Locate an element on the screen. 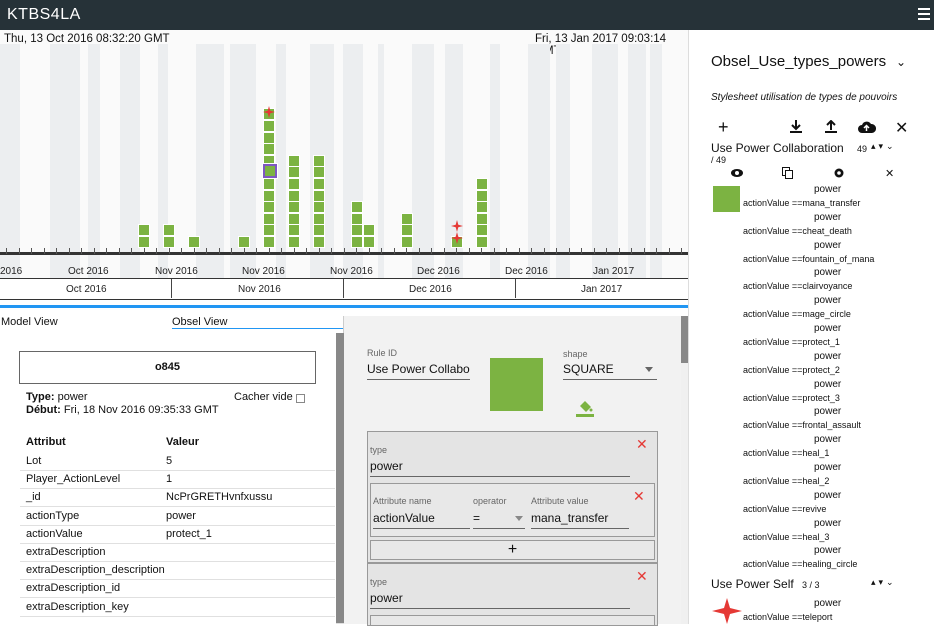  legend-condition: actionValue ==heal_2 is located at coordinates (786, 481).